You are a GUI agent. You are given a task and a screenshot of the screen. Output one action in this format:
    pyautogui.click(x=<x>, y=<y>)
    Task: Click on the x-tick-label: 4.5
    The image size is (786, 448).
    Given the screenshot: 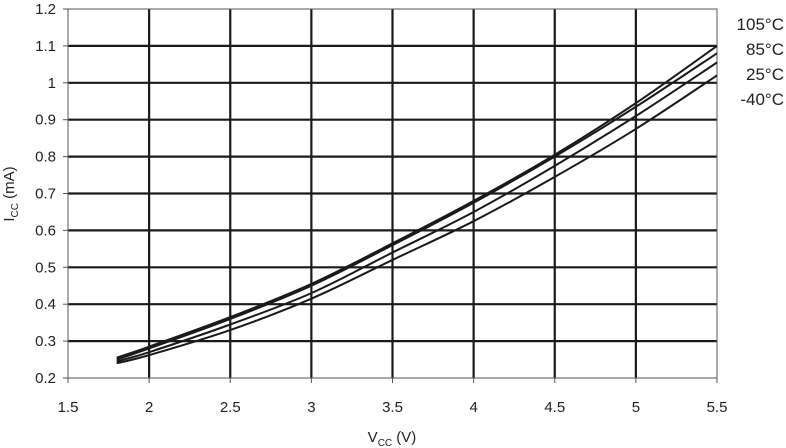 What is the action you would take?
    pyautogui.click(x=554, y=407)
    